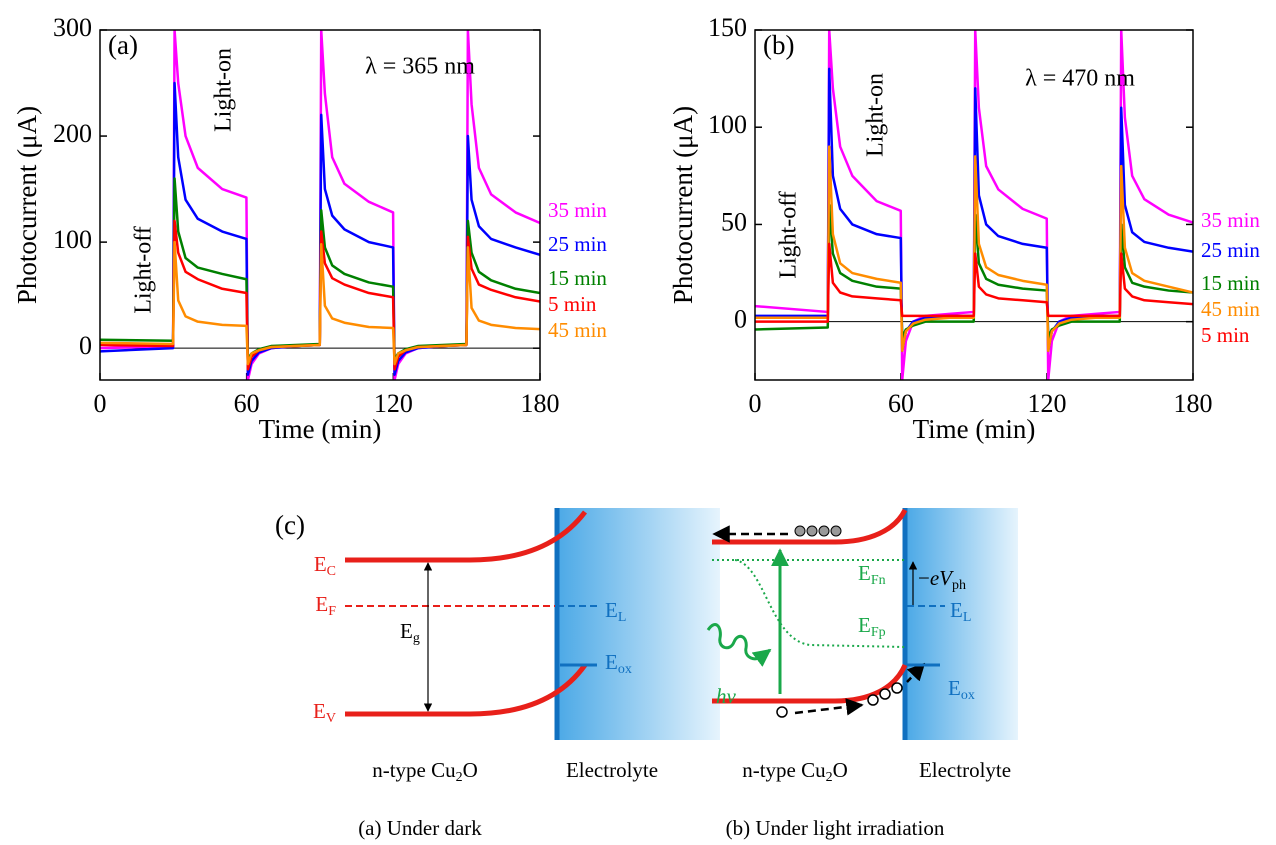 This screenshot has width=1276, height=845. Describe the element at coordinates (965, 770) in the screenshot. I see `electrolyte-label: Electrolyte` at that location.